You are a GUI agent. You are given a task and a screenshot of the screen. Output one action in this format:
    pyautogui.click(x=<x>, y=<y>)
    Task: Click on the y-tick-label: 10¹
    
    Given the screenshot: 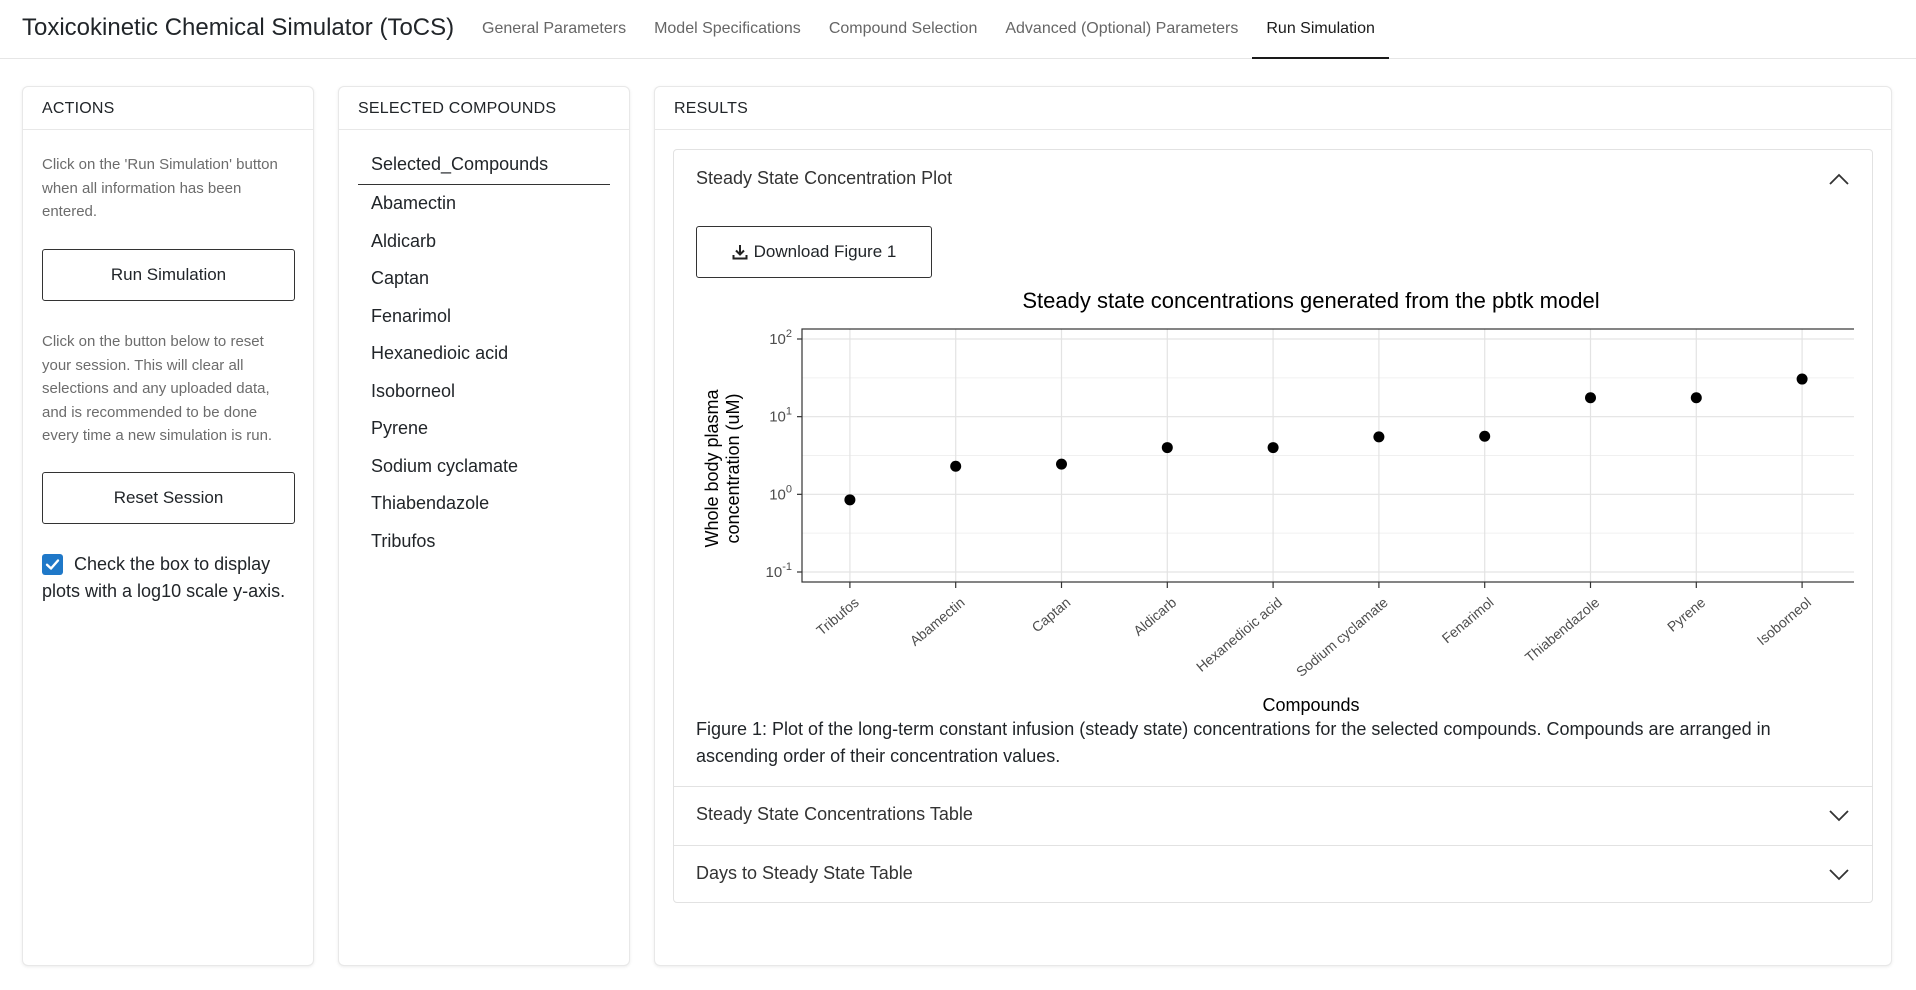 What is the action you would take?
    pyautogui.click(x=780, y=416)
    